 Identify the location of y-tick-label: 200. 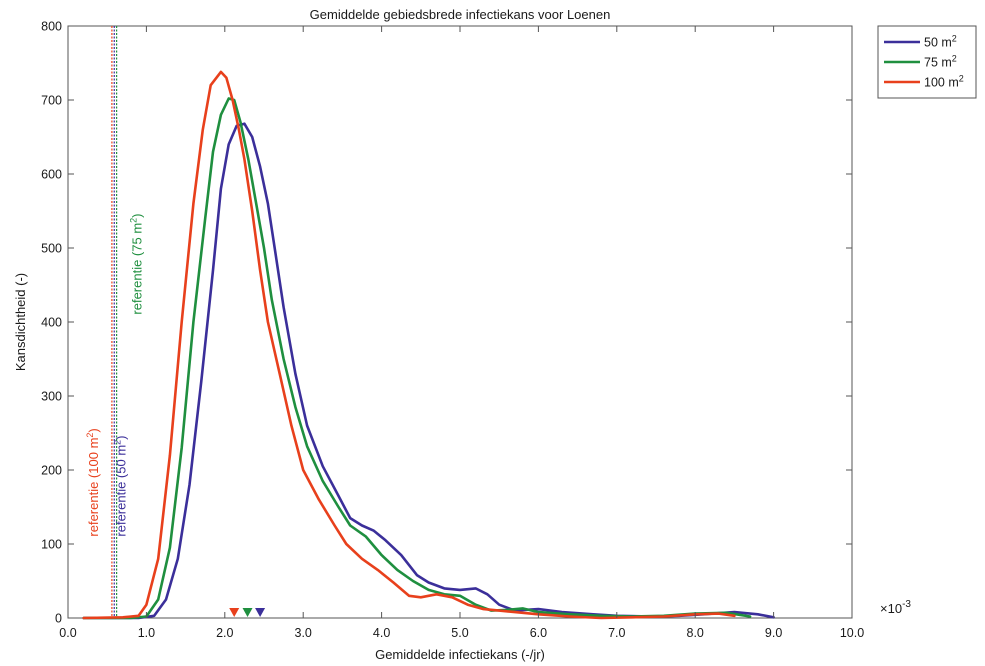
(51, 471).